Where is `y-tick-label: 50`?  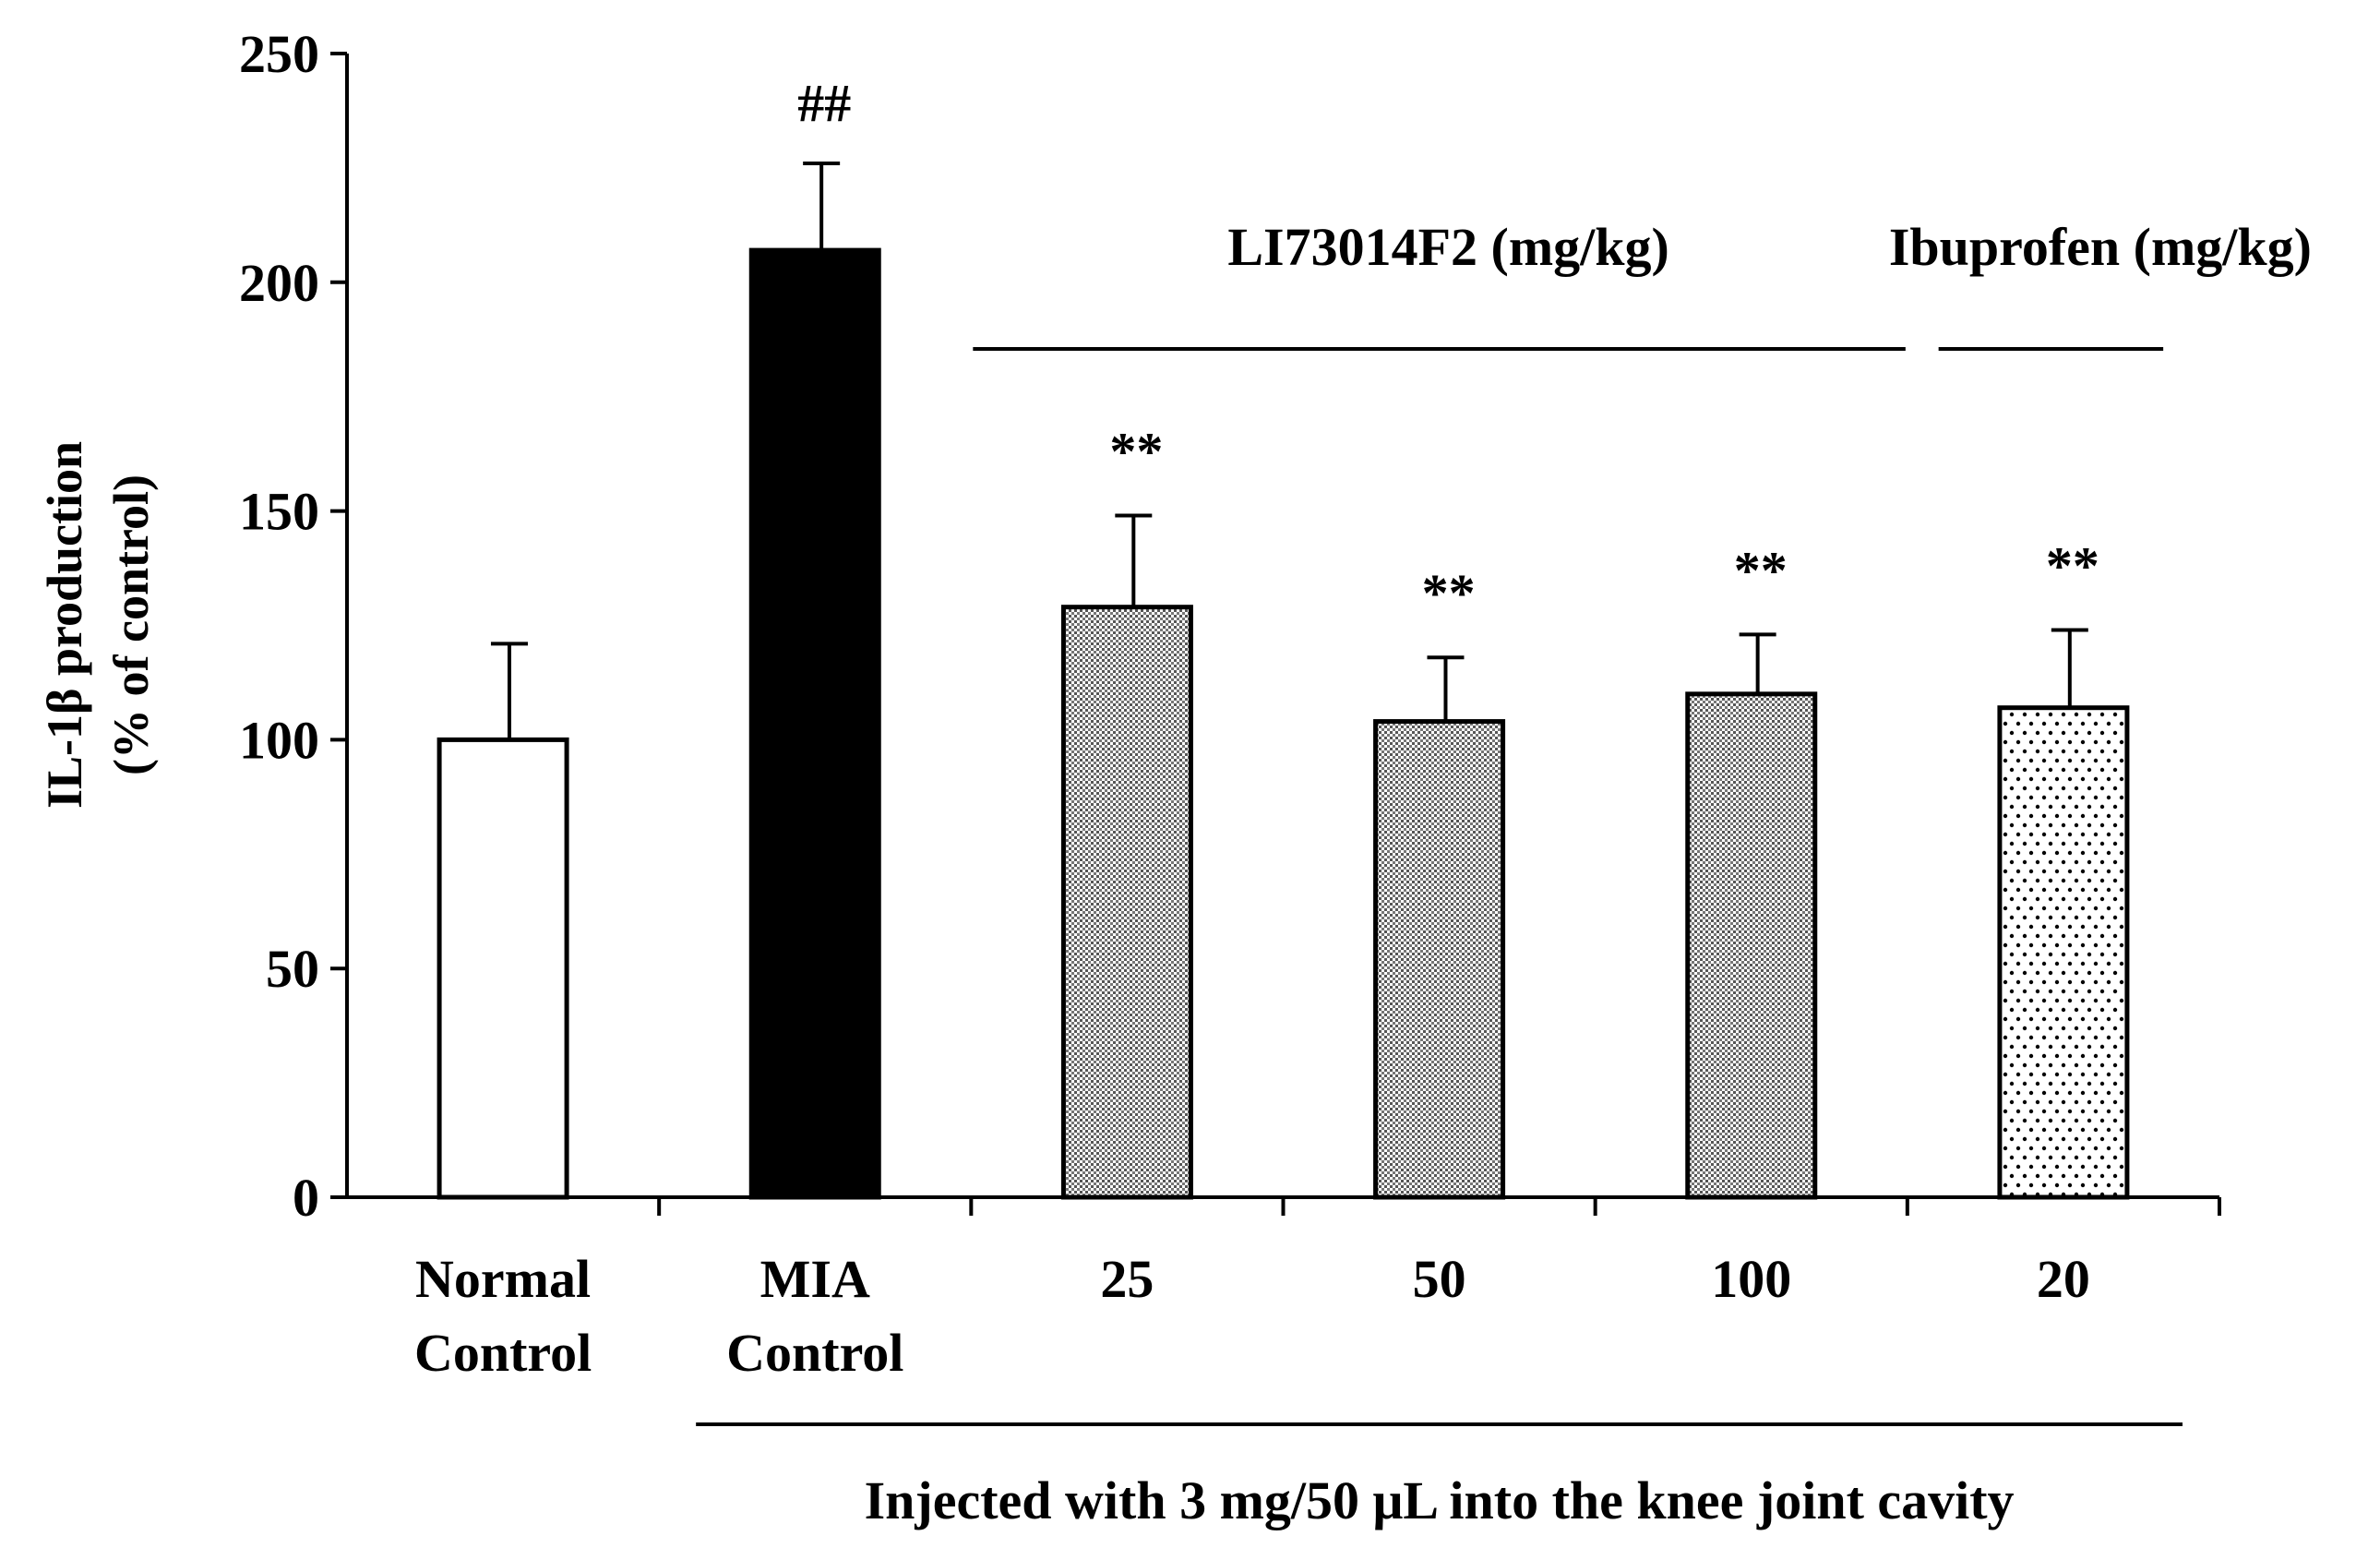 y-tick-label: 50 is located at coordinates (292, 969).